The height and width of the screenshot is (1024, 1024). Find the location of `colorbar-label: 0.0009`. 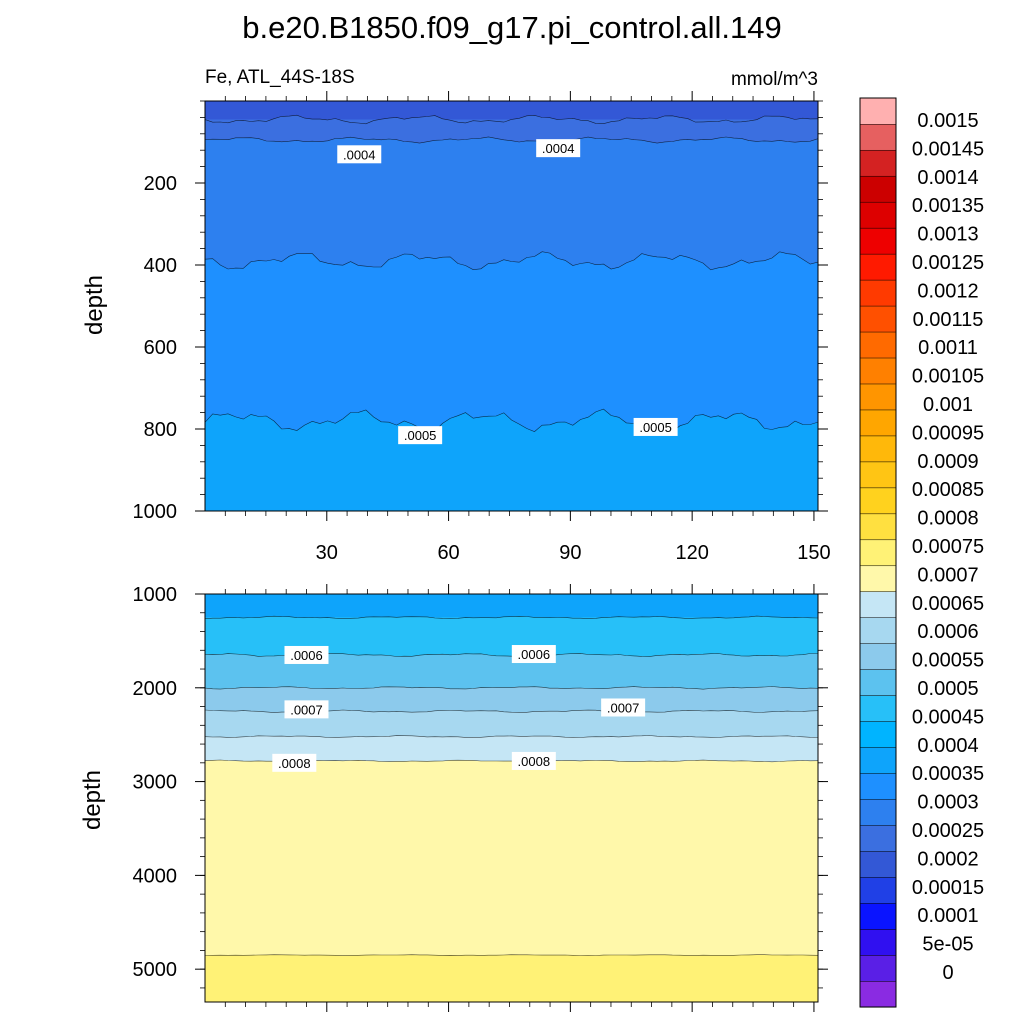

colorbar-label: 0.0009 is located at coordinates (947, 462).